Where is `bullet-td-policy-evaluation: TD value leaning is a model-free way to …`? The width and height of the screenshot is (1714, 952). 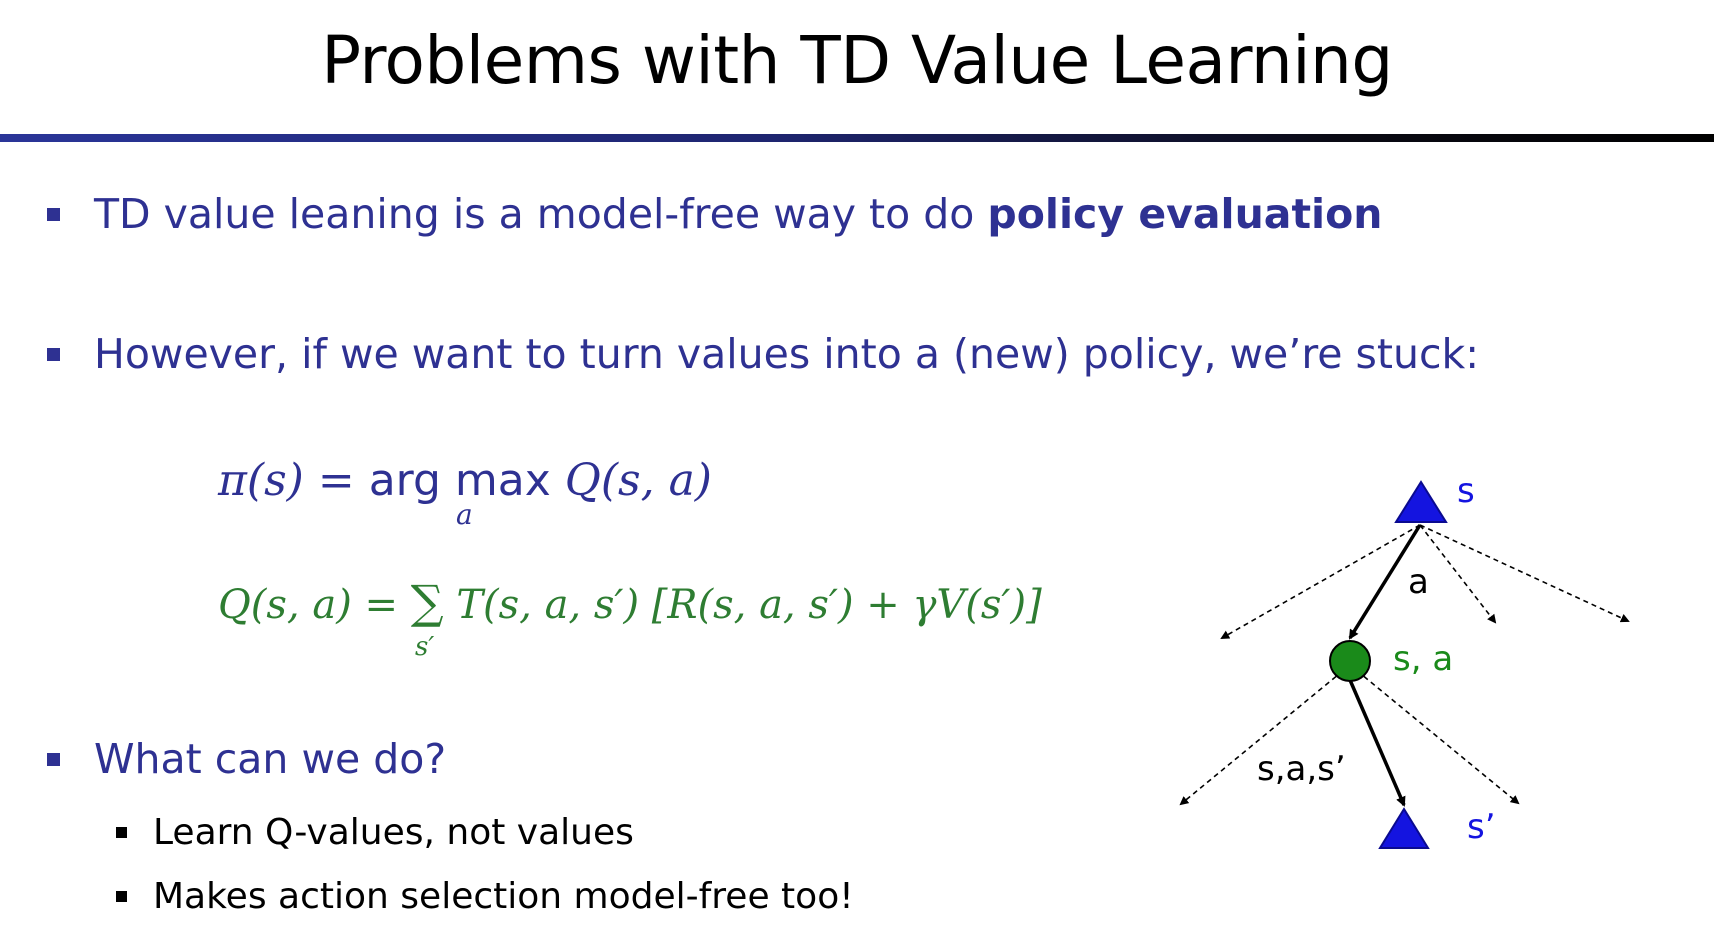 bullet-td-policy-evaluation: TD value leaning is a model-free way to … is located at coordinates (714, 214).